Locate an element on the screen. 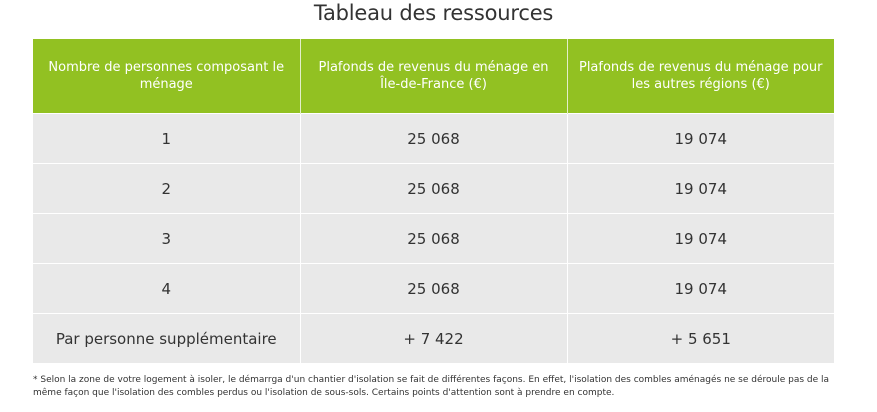  table-row: 1 25 068 19 074 is located at coordinates (433, 138).